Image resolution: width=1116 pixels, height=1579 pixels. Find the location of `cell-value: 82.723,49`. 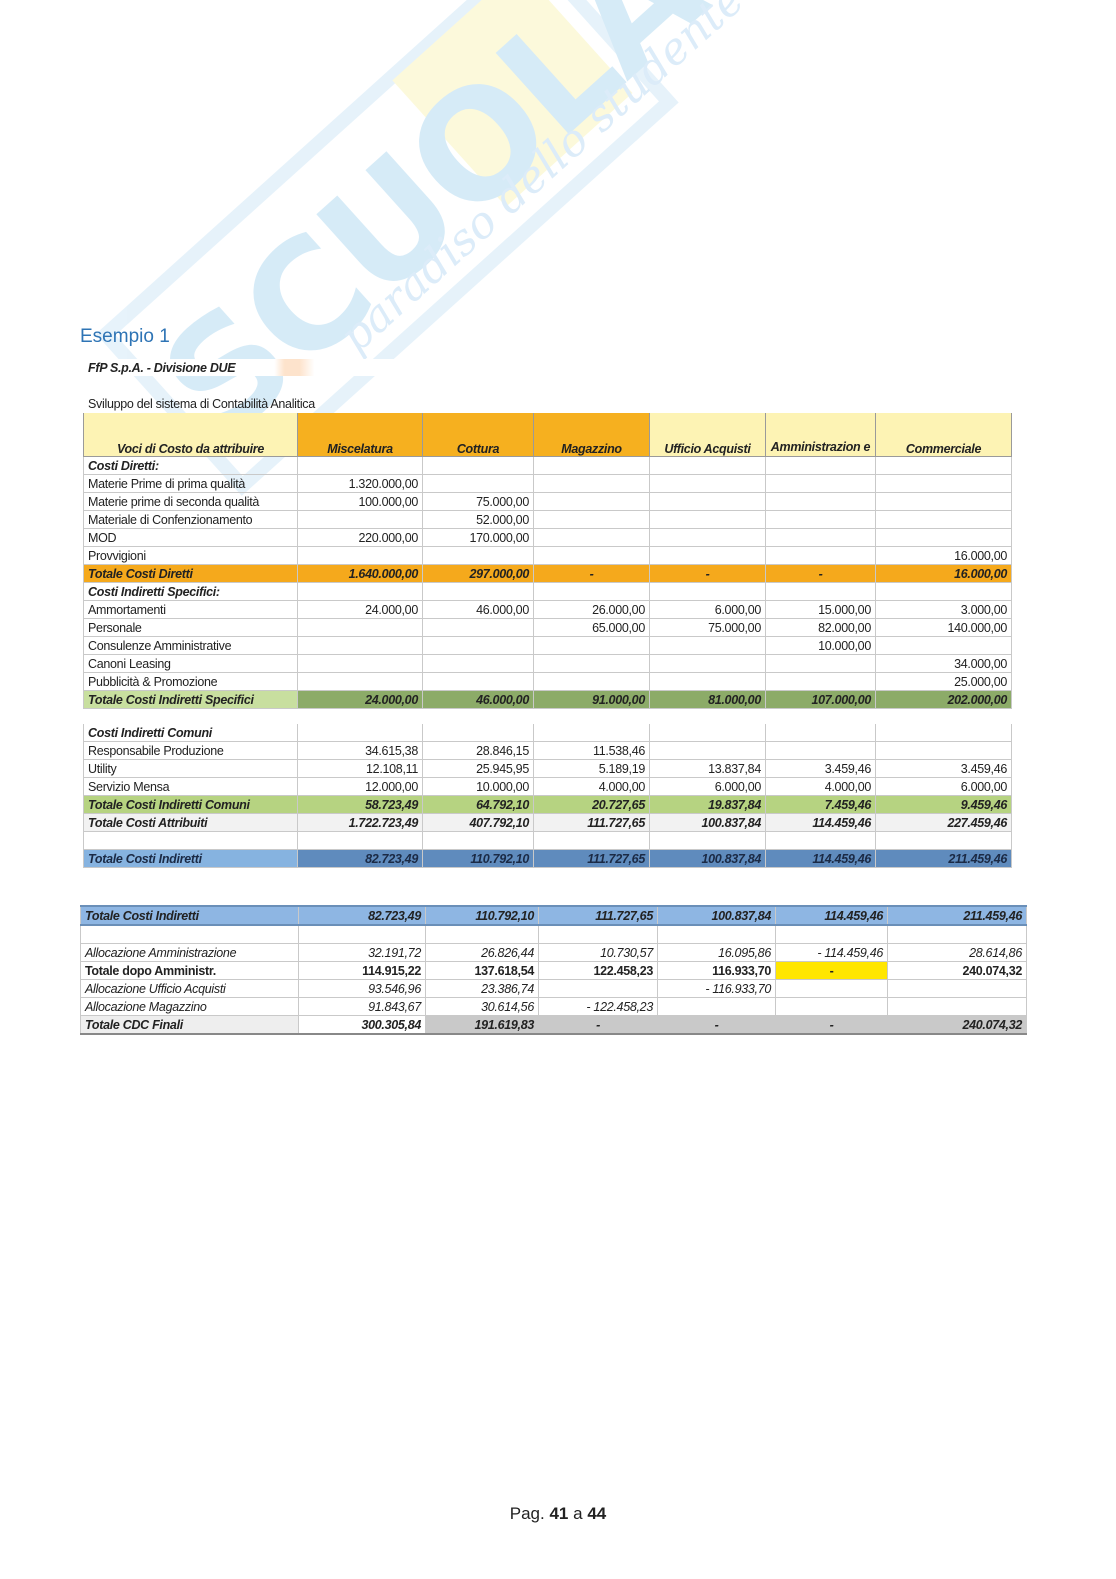

cell-value: 82.723,49 is located at coordinates (360, 858).